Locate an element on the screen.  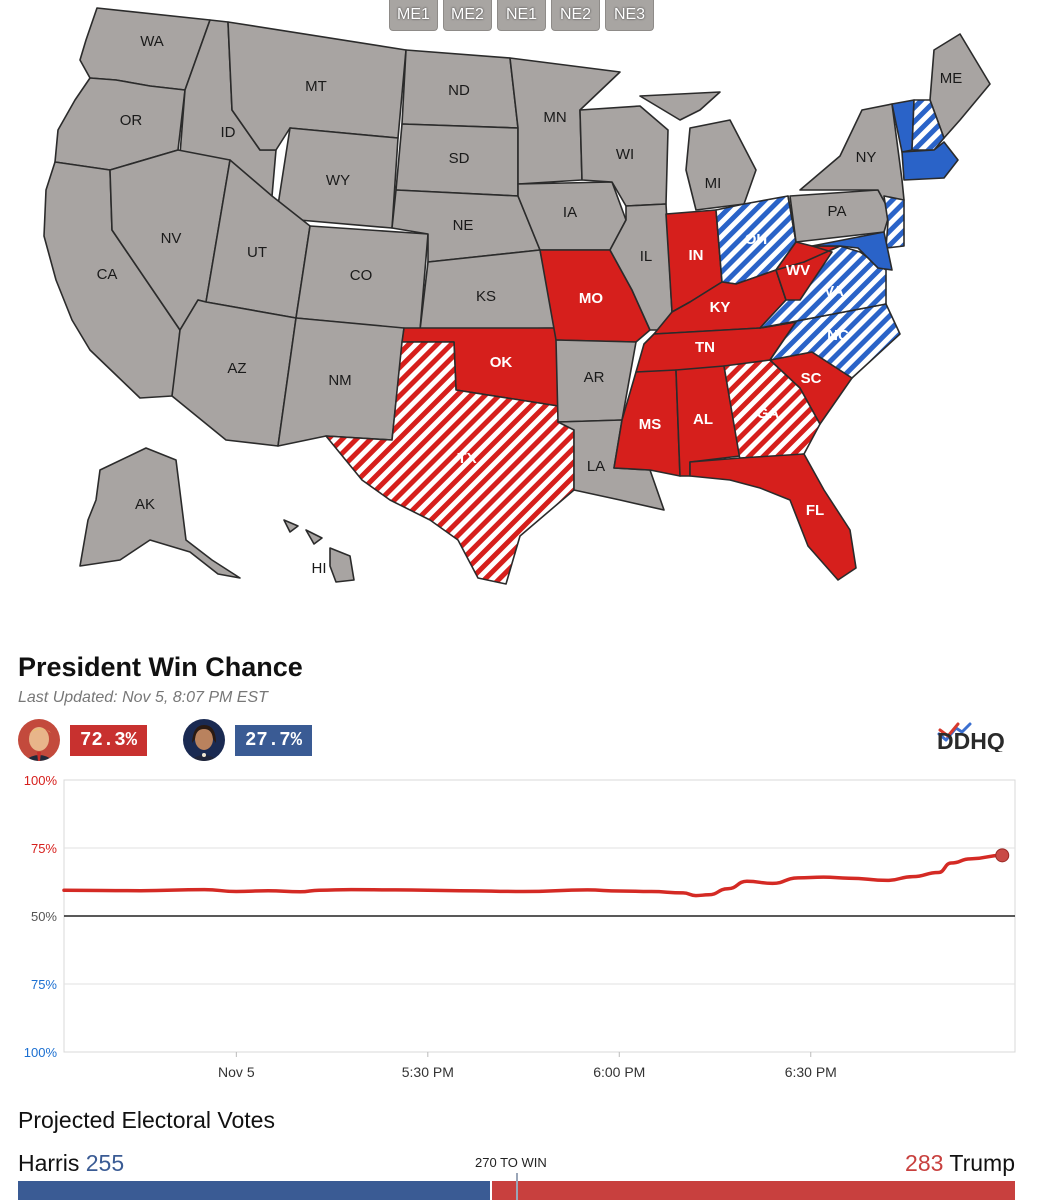
state-label-ca: CA is located at coordinates (107, 274).